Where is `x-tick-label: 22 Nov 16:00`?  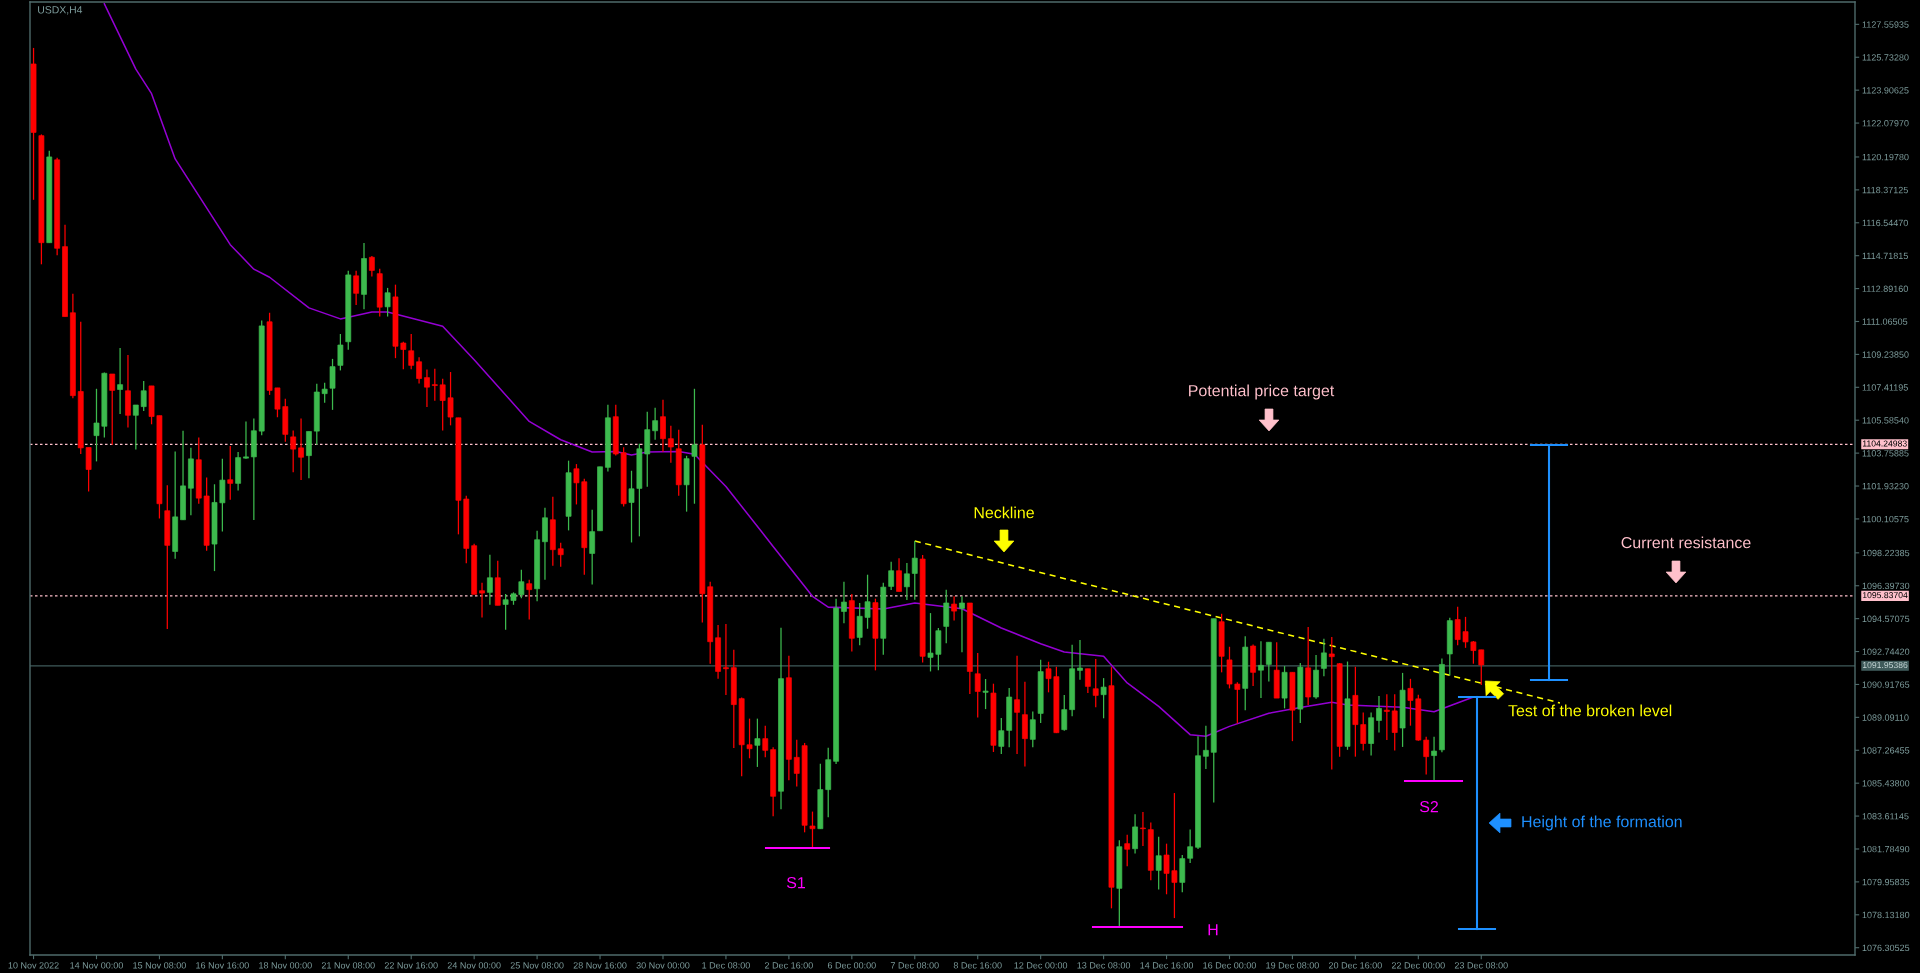 x-tick-label: 22 Nov 16:00 is located at coordinates (411, 965).